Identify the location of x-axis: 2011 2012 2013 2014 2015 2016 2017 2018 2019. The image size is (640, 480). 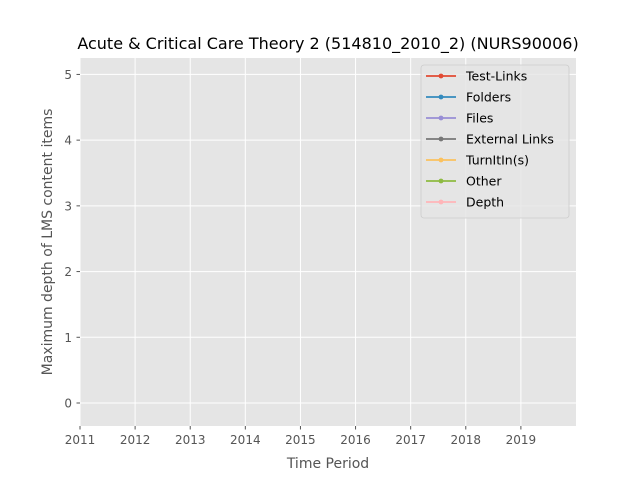
(300, 436).